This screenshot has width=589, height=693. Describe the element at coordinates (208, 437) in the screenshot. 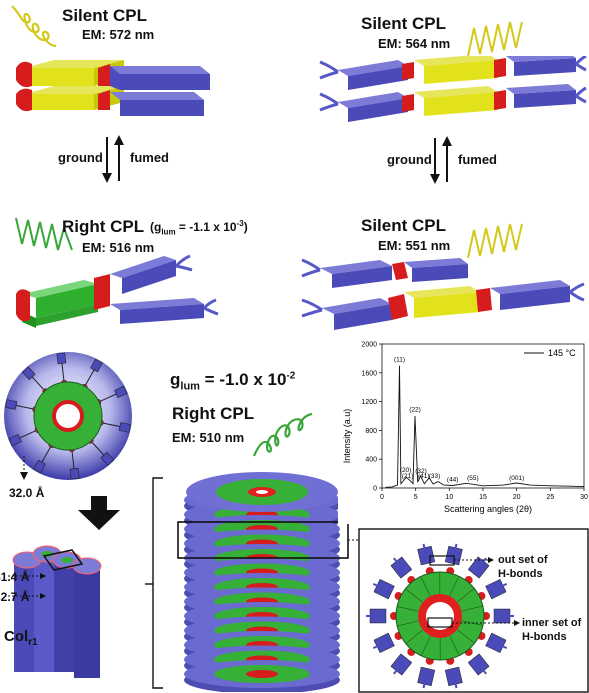

I see `bottom-em: EM: 510 nm` at that location.